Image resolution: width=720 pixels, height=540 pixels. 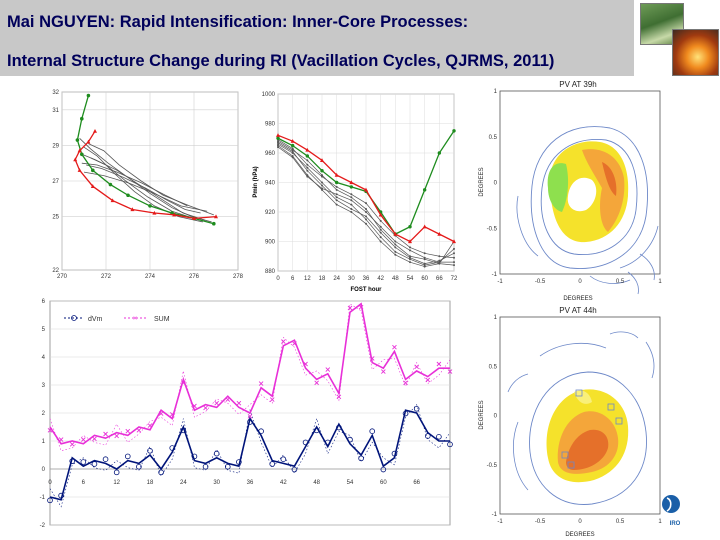 I want to click on pv-39h-contour-outer, so click(x=589, y=197).